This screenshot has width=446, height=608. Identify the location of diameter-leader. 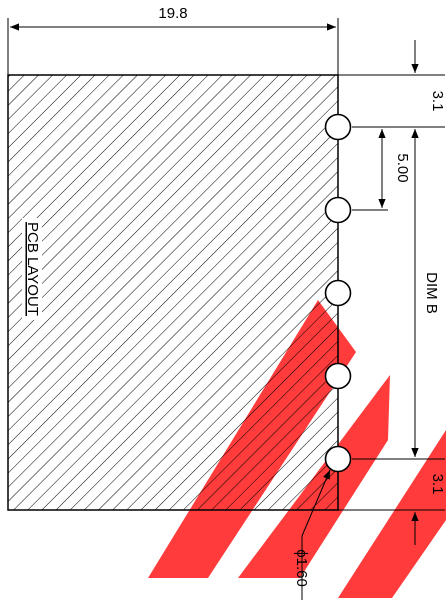
(316, 534).